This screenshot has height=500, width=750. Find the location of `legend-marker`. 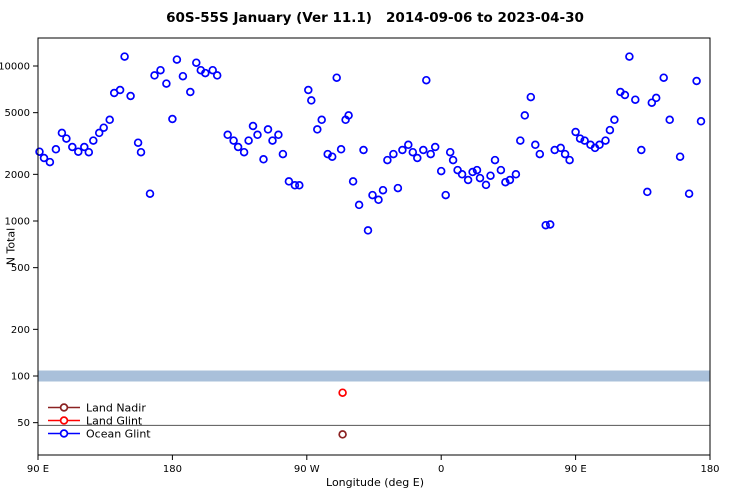

legend-marker is located at coordinates (64, 420).